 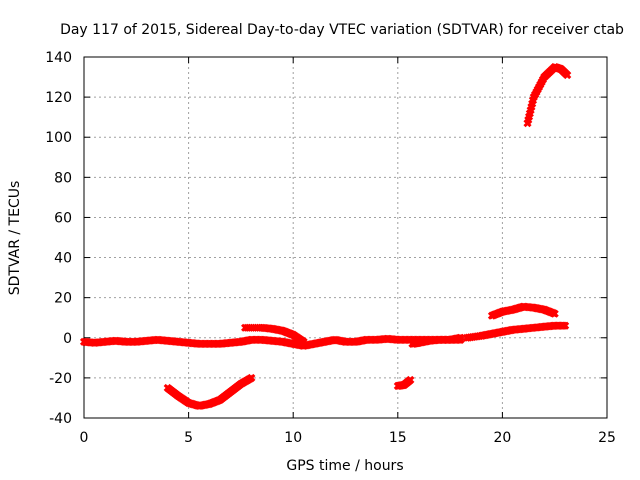 I want to click on y-tick-label: -20, so click(x=60, y=379).